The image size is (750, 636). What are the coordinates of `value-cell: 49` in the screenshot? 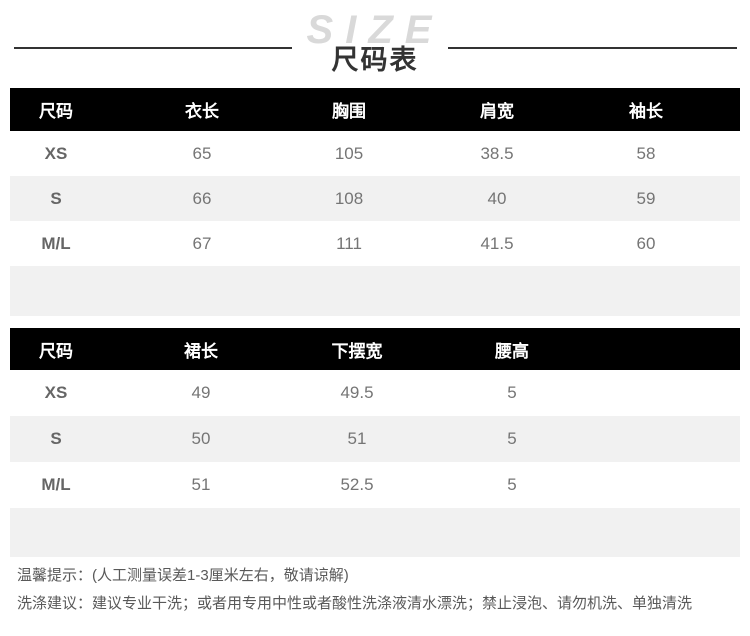 It's located at (201, 392).